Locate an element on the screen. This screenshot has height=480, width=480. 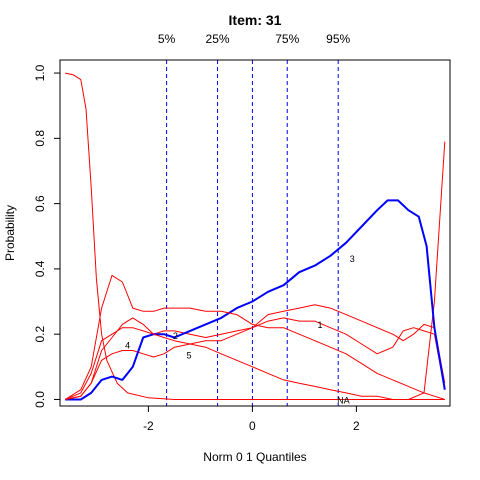
curve-label-3: 3 is located at coordinates (352, 259).